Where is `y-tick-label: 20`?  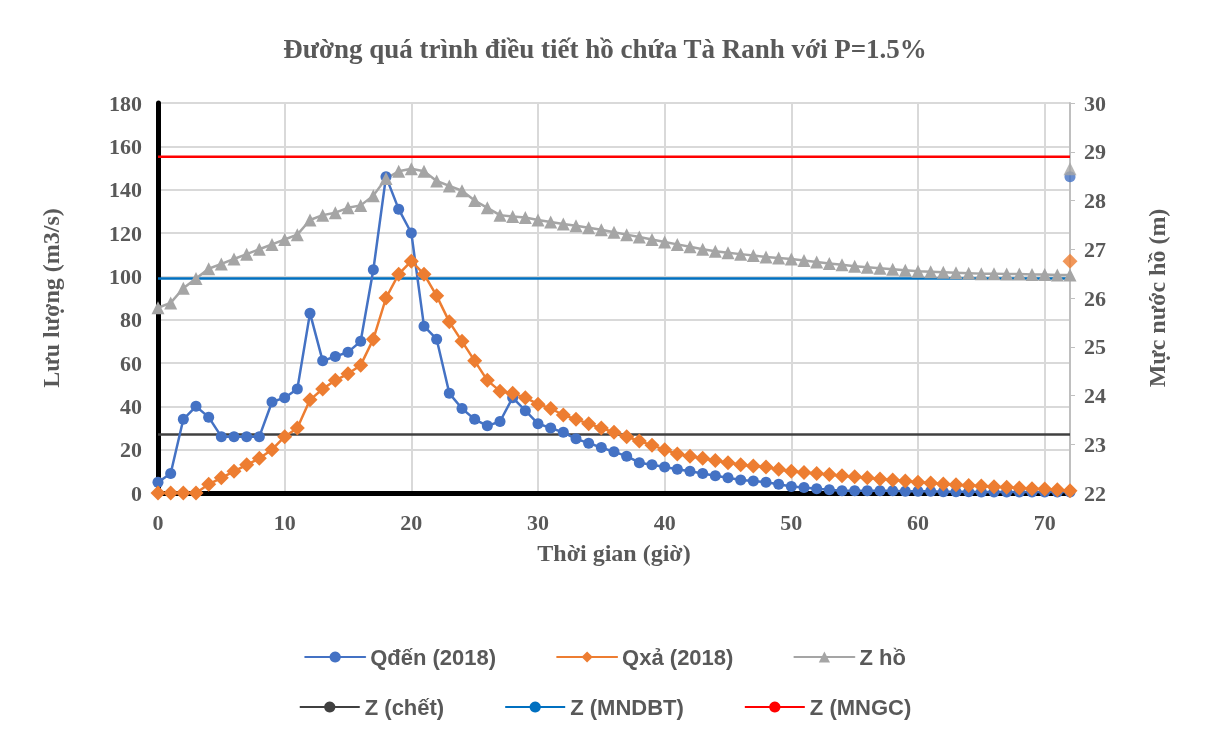
y-tick-label: 20 is located at coordinates (131, 450).